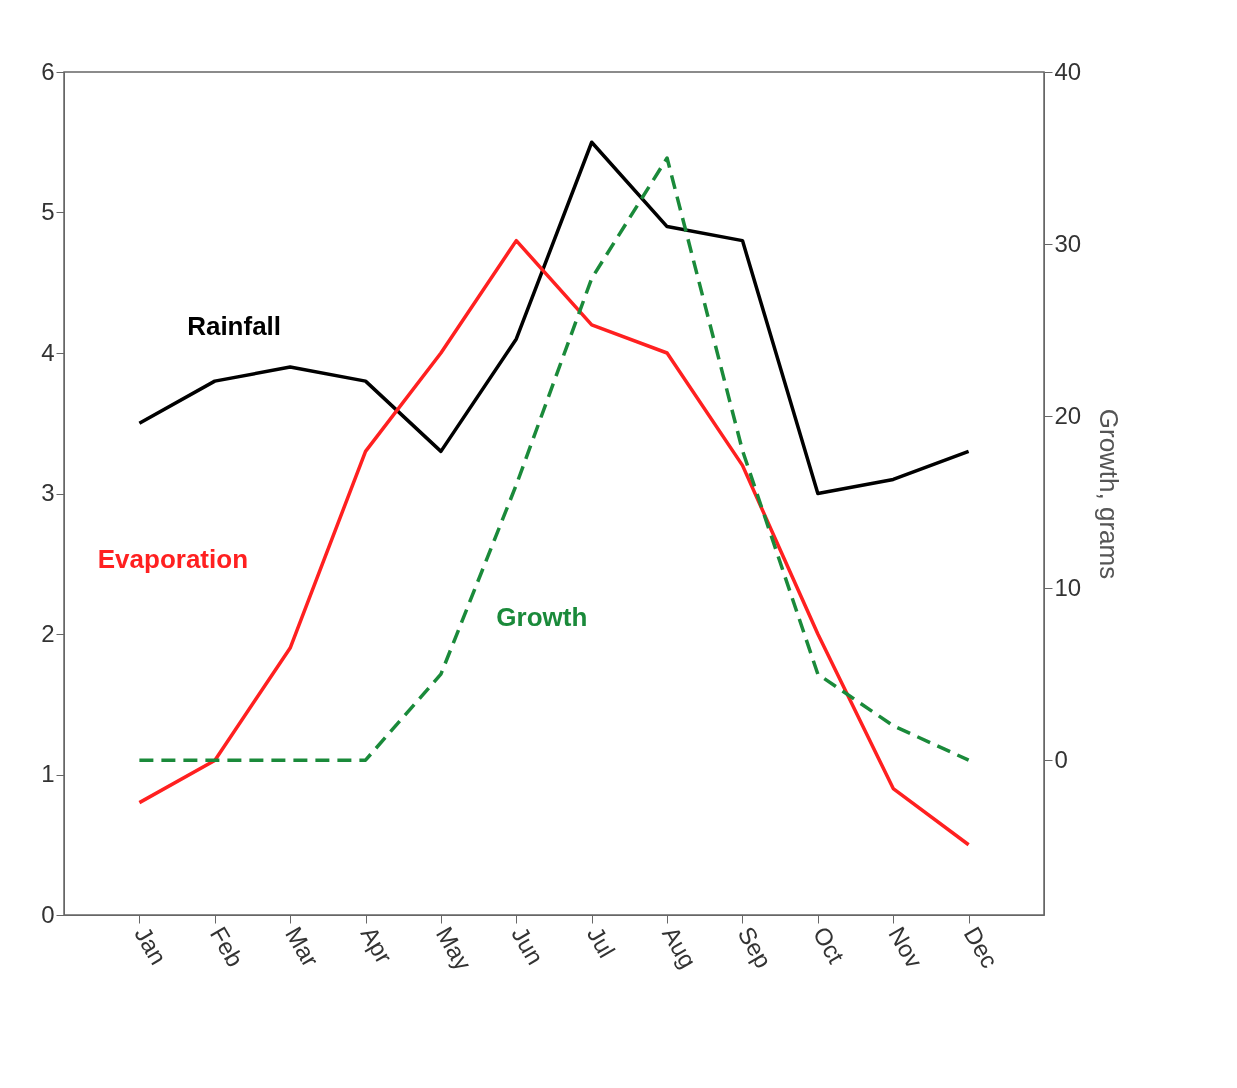  I want to click on y2-tick-label: 0, so click(1061, 759).